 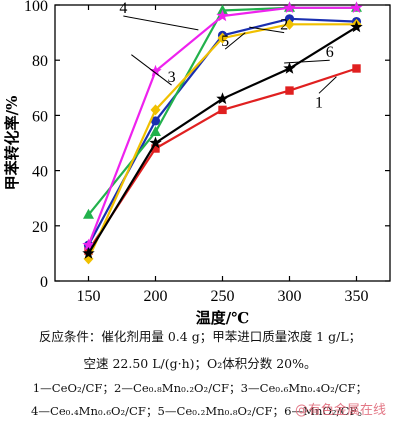 I want to click on y-tick-label: 0, so click(x=44, y=282).